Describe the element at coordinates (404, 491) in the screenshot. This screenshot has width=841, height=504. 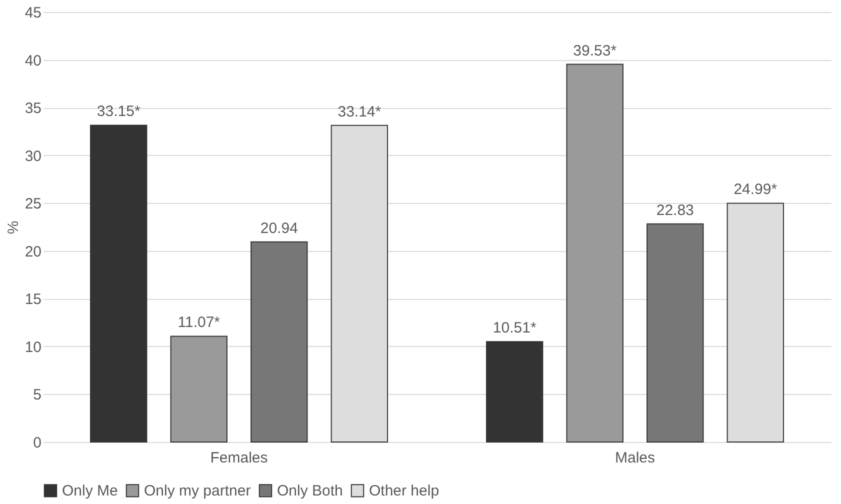
I see `legend-label: Other help` at that location.